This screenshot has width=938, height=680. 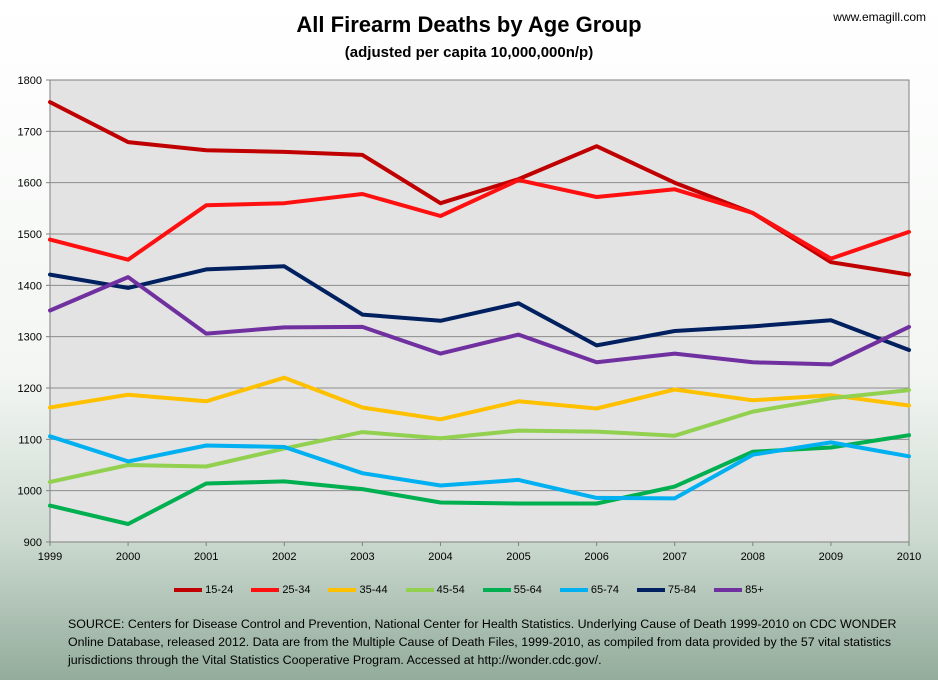 What do you see at coordinates (512, 590) in the screenshot?
I see `legend-item: 55-64` at bounding box center [512, 590].